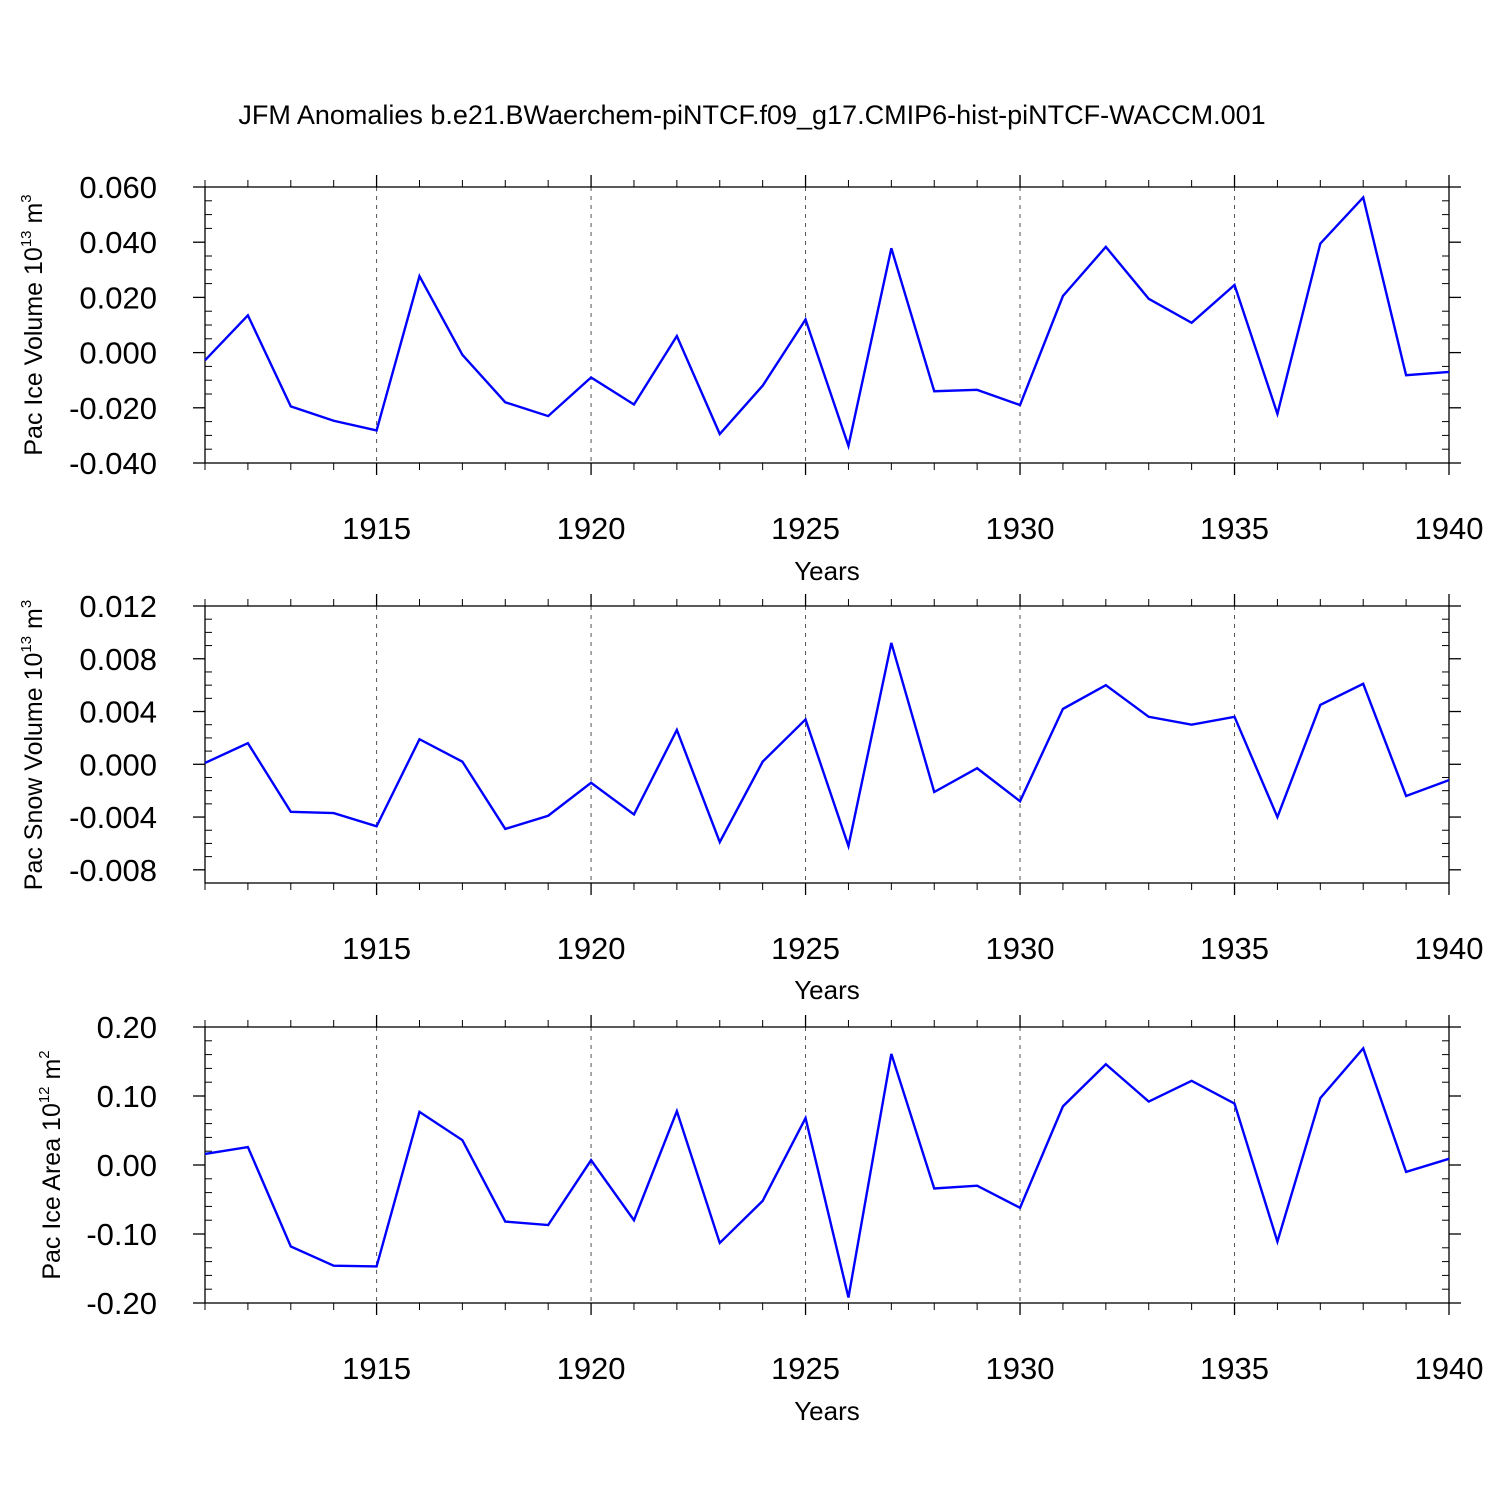  Describe the element at coordinates (827, 1172) in the screenshot. I see `ice-area-series-line` at that location.